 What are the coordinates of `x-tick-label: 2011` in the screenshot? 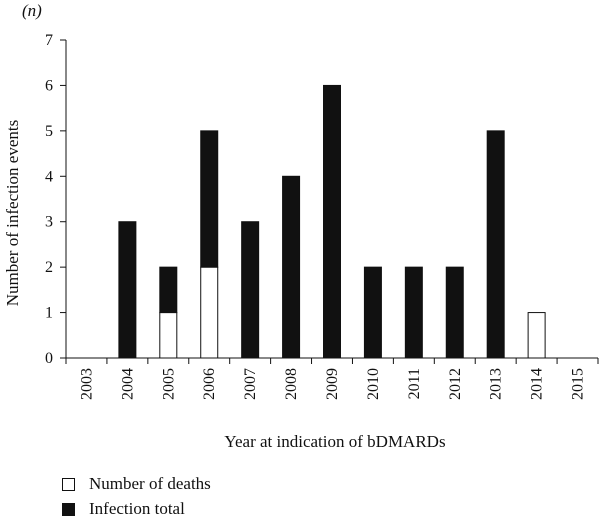 It's located at (414, 383).